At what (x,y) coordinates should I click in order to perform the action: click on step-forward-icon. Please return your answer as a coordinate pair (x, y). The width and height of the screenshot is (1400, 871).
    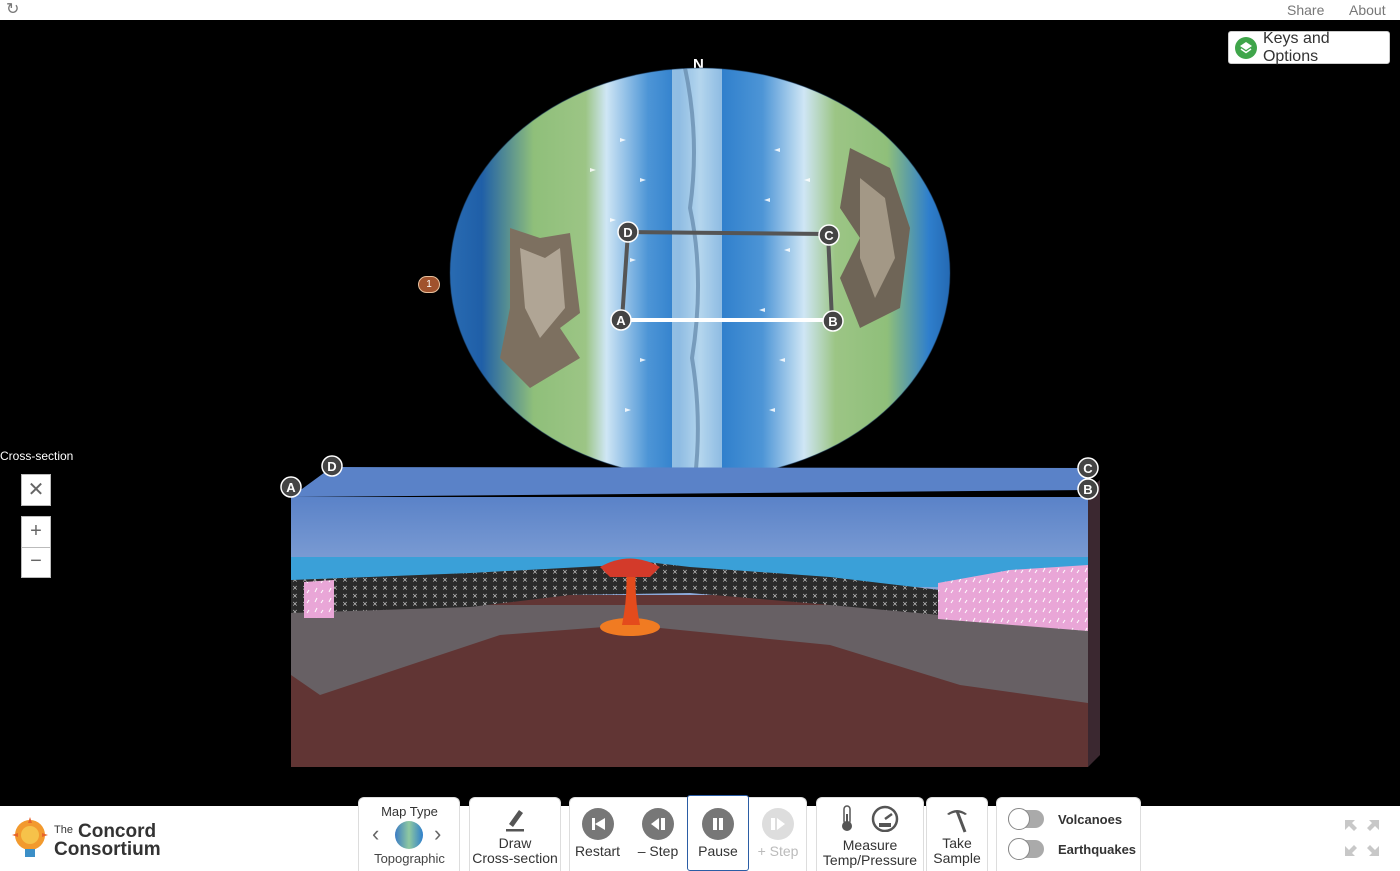
    Looking at the image, I should click on (778, 824).